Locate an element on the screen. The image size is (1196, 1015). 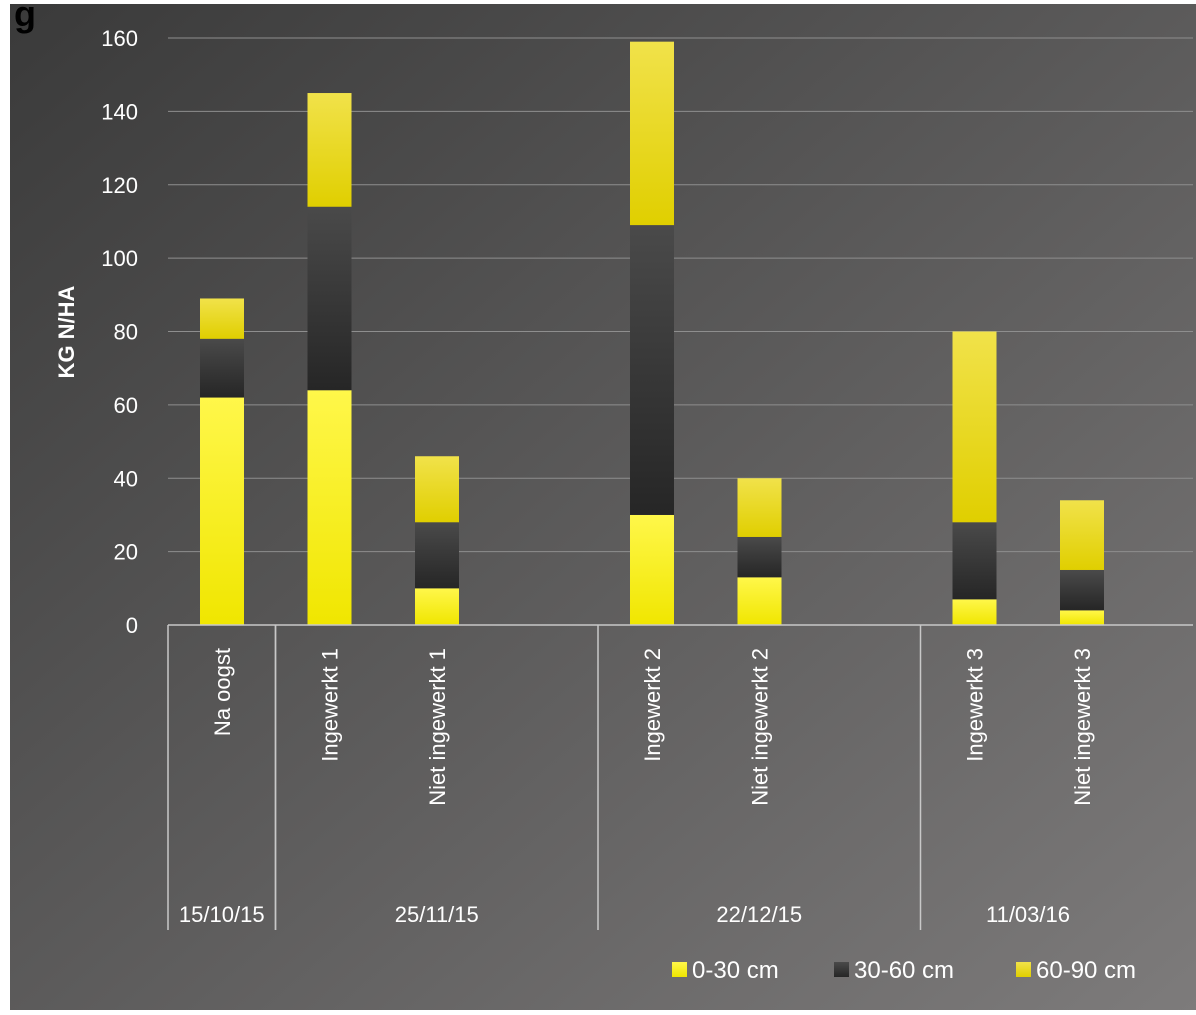
legend-label: 60-90 cm is located at coordinates (1086, 970).